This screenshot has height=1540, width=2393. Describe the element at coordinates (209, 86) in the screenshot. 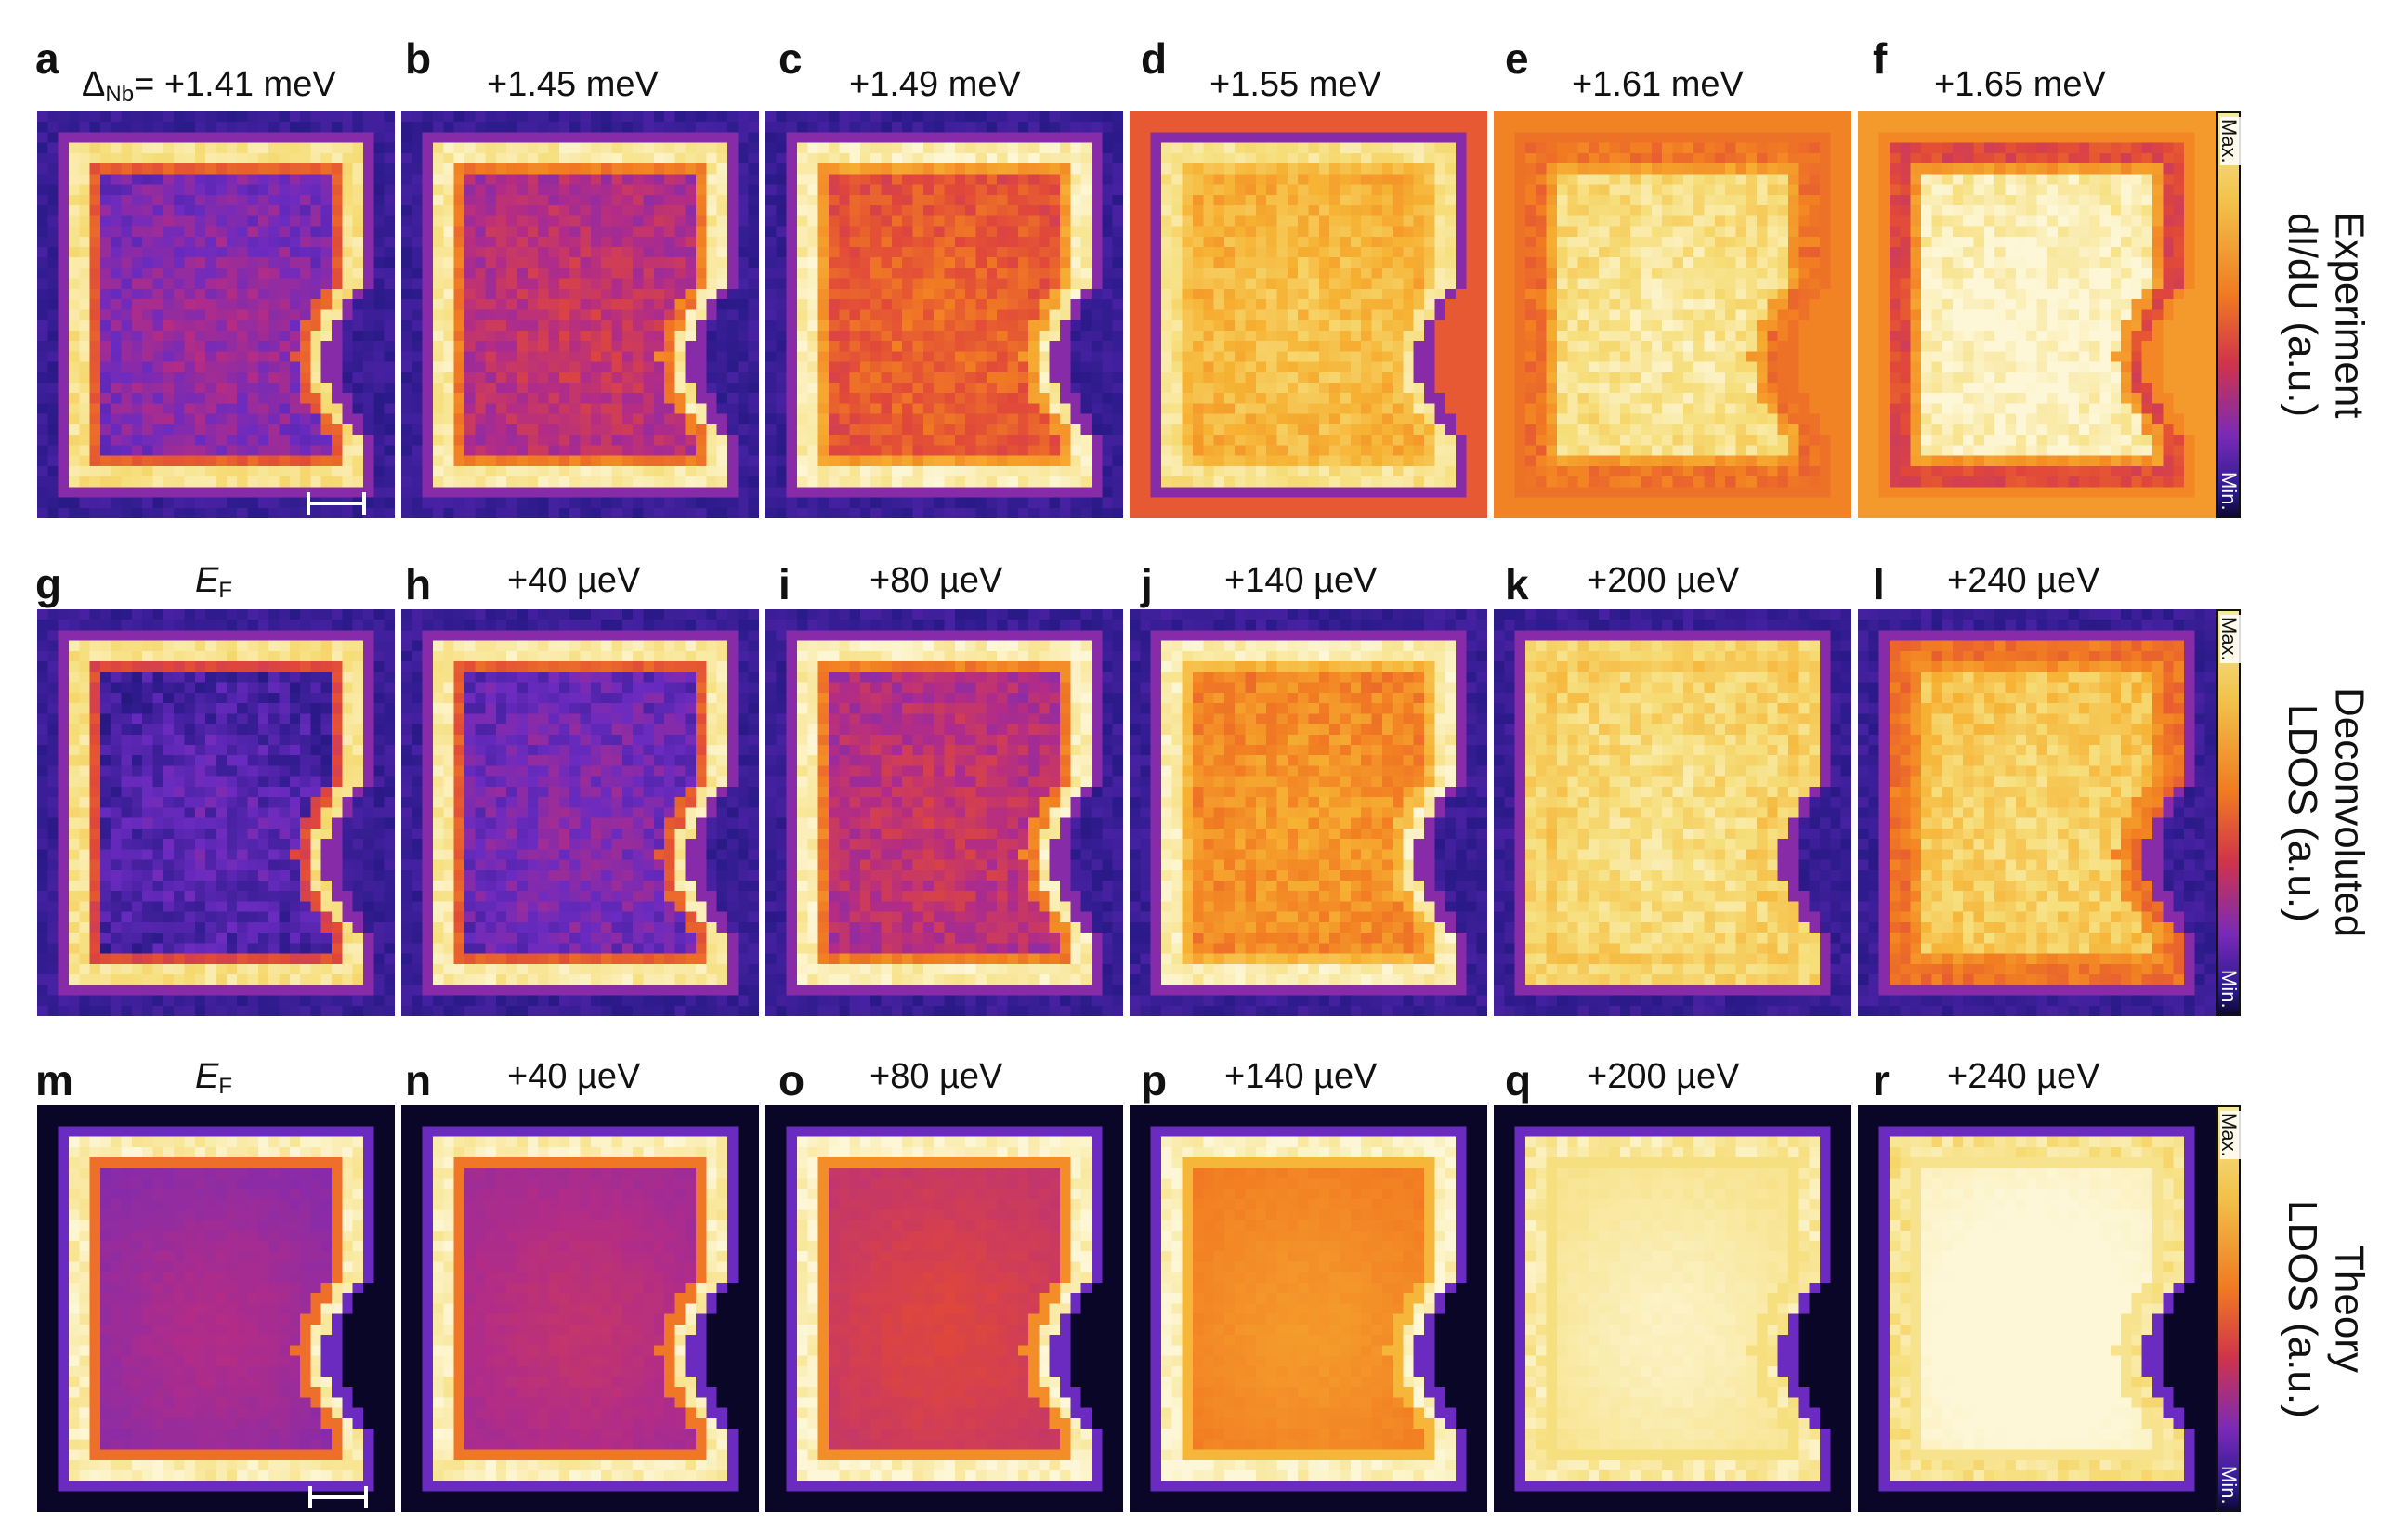

I see `panel-label-a: ΔNb= +1.41 meV` at that location.